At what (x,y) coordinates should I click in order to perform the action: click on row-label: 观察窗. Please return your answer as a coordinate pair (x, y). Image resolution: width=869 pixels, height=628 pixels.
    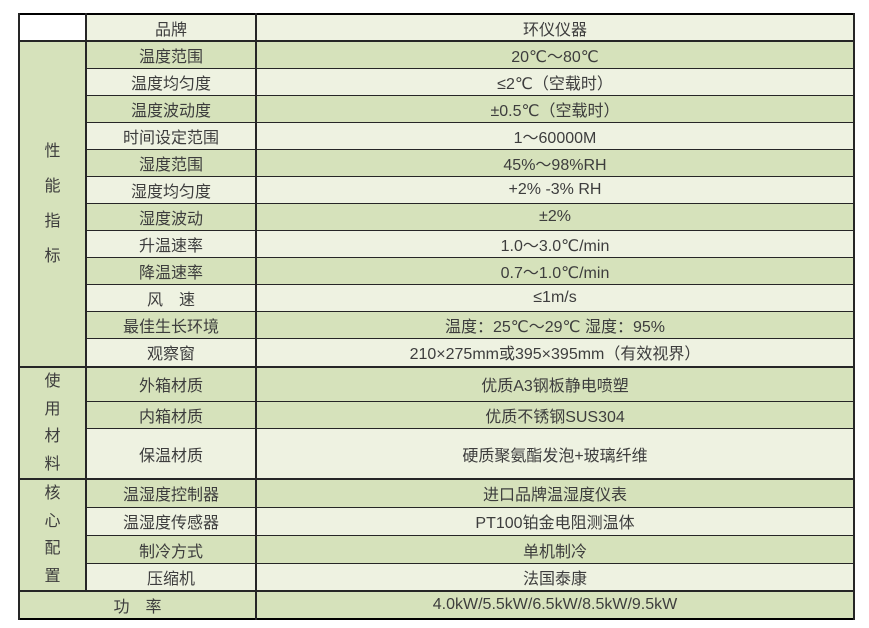
    Looking at the image, I should click on (171, 352).